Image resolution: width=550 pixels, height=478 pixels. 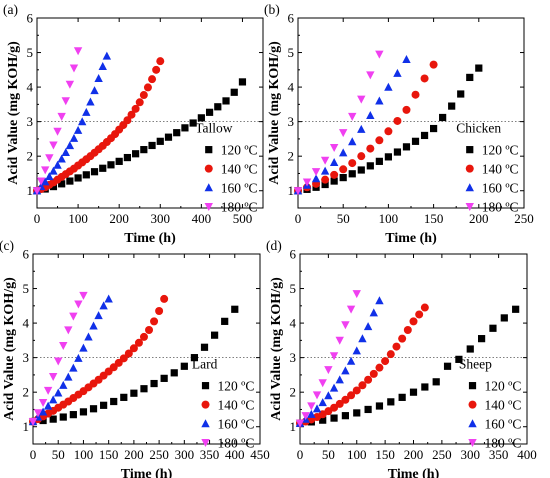 I want to click on y-tick-label: 4, so click(x=291, y=87).